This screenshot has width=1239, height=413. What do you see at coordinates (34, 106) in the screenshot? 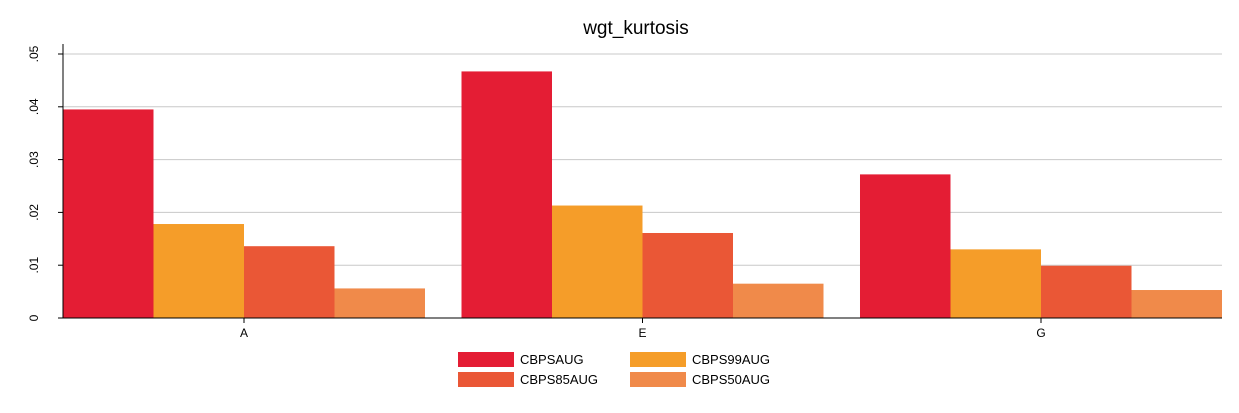
I see `y-tick-label: .04` at bounding box center [34, 106].